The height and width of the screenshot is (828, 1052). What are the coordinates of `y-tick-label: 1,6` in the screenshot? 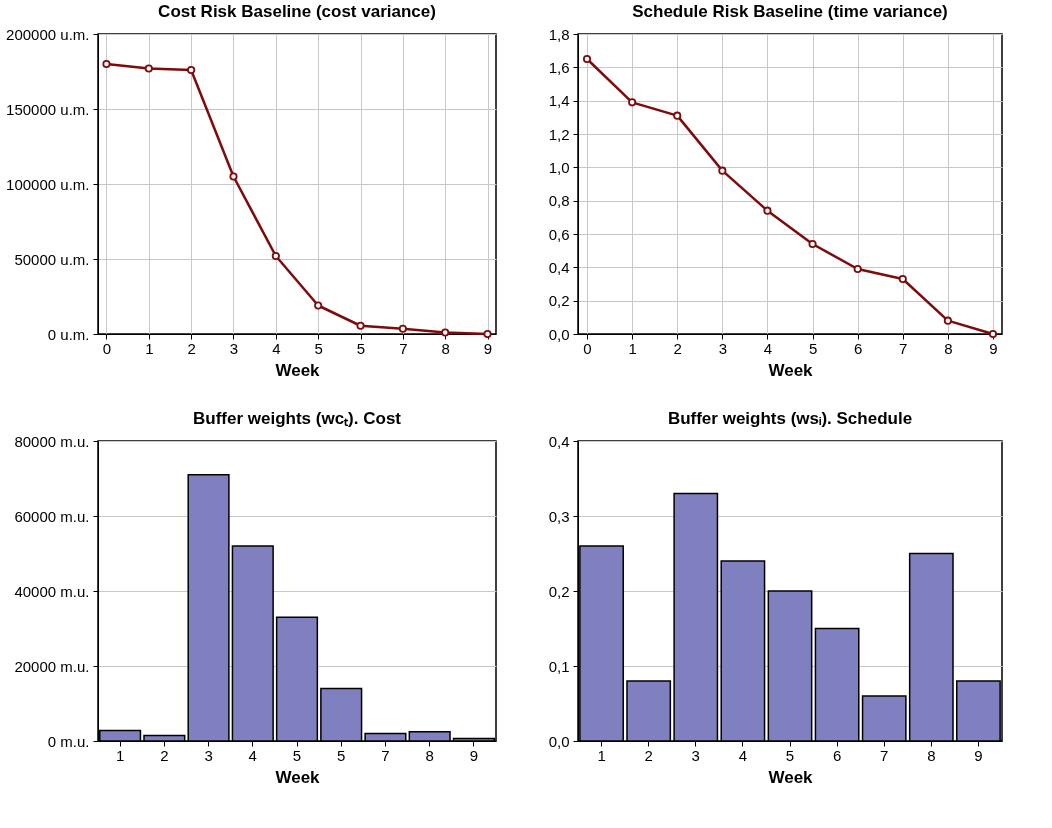 It's located at (559, 67).